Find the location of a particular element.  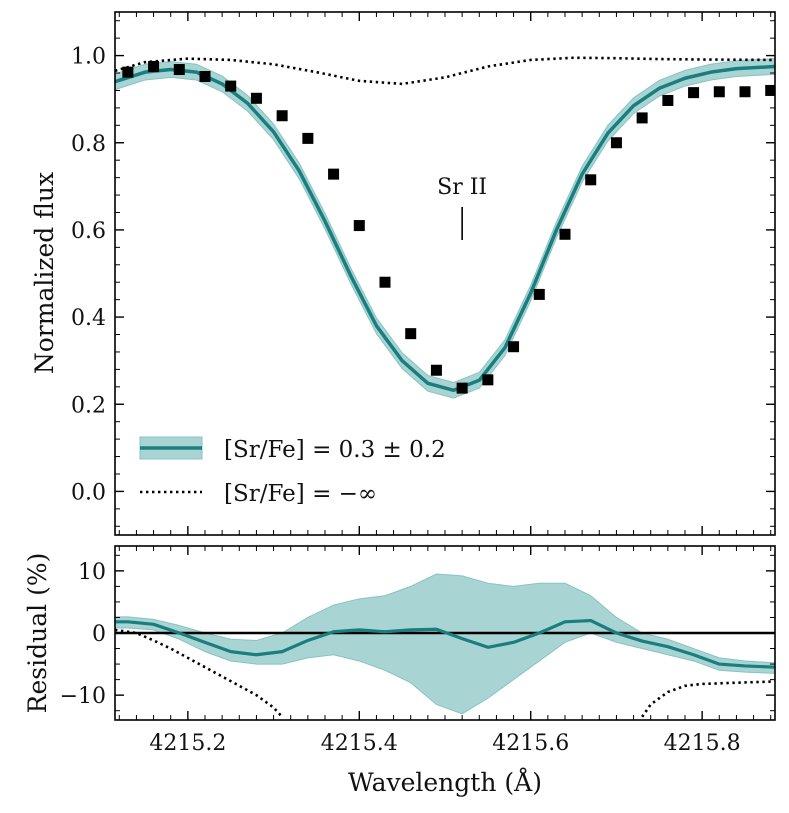

x-tick-label: 4215.2 is located at coordinates (187, 743).